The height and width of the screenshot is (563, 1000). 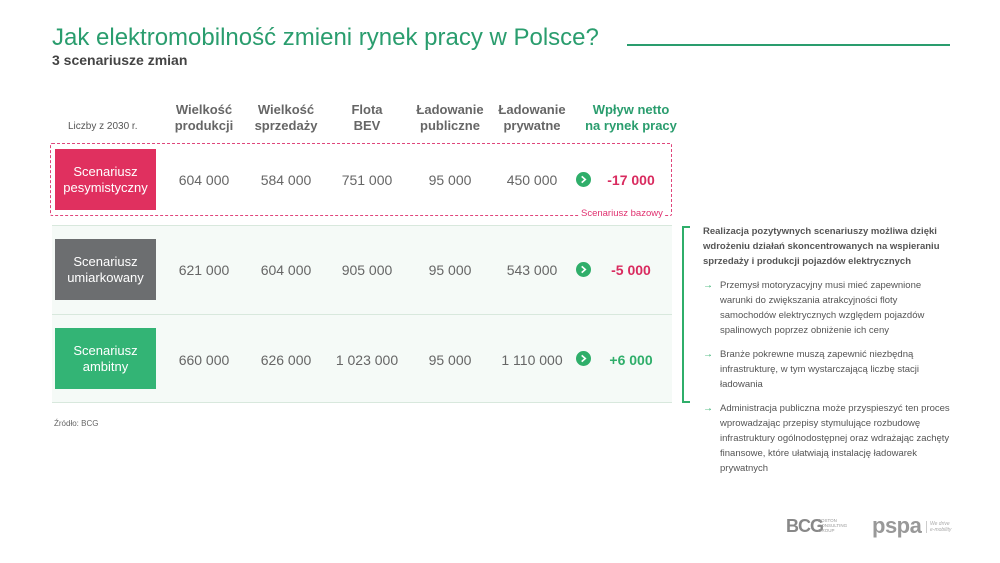 What do you see at coordinates (622, 213) in the screenshot?
I see `baseline-scenario-label: Scenariusz bazowy` at bounding box center [622, 213].